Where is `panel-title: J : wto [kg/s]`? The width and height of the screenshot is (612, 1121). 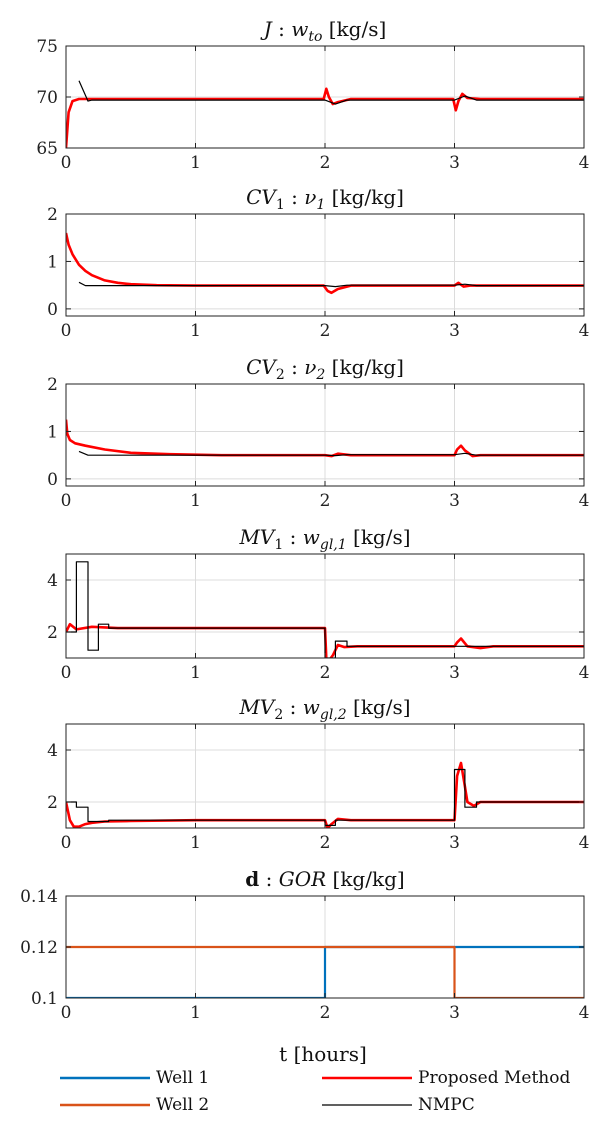
panel-title: J : wto [kg/s] is located at coordinates (323, 31).